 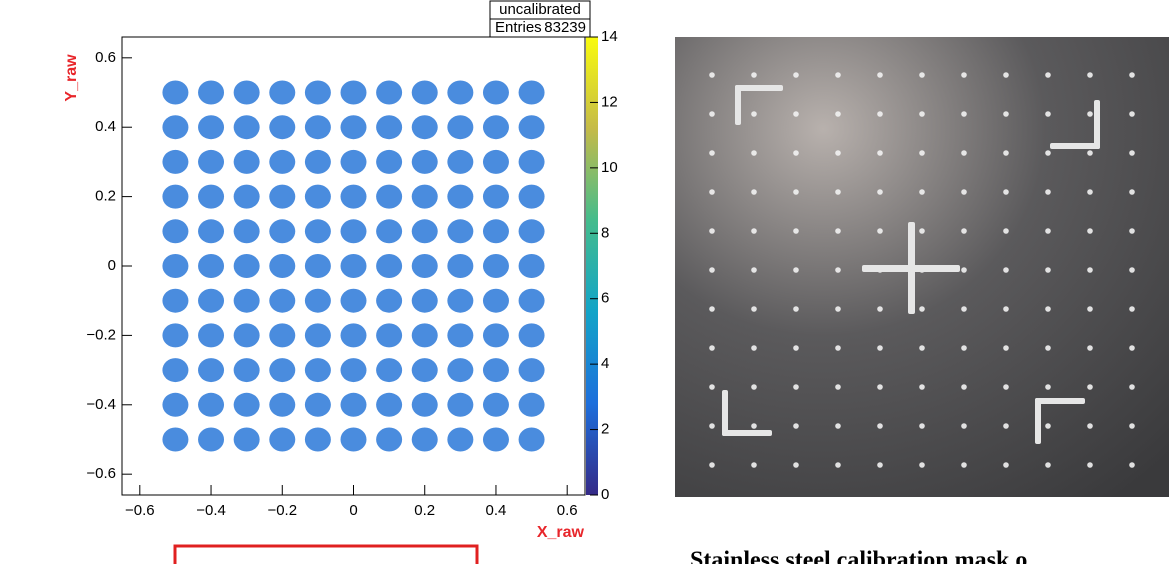 What do you see at coordinates (561, 532) in the screenshot?
I see `x-axis-title: X_raw` at bounding box center [561, 532].